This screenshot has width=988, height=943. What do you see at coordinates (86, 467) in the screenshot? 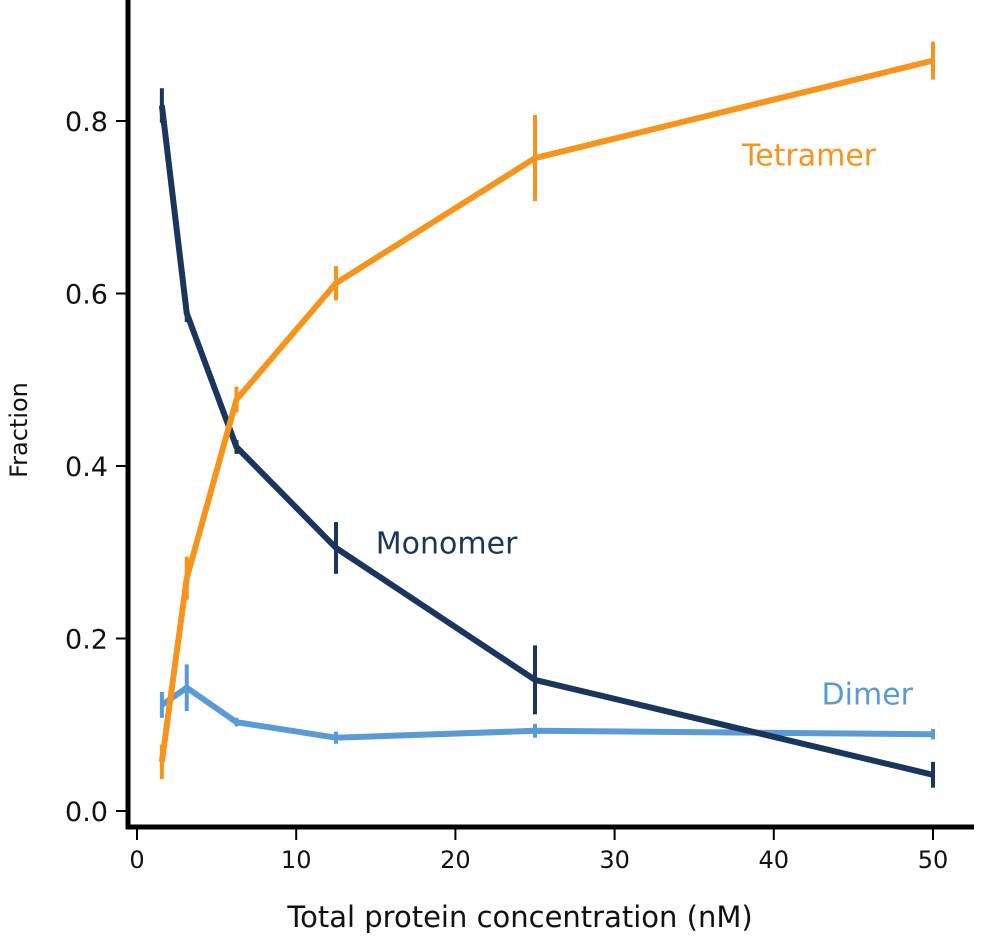
I see `y-tick-label: 0.4` at bounding box center [86, 467].